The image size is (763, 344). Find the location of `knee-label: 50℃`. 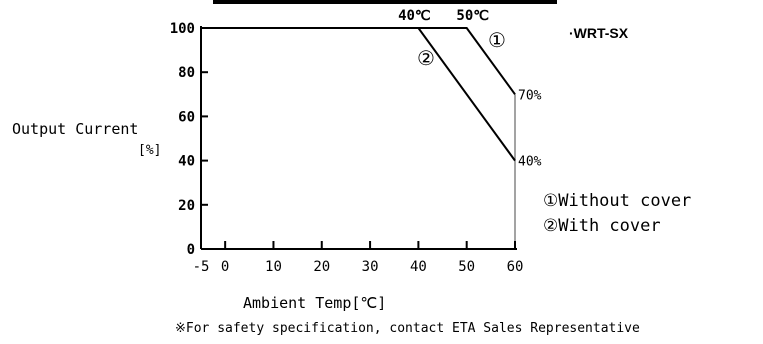

knee-label: 50℃ is located at coordinates (472, 16).